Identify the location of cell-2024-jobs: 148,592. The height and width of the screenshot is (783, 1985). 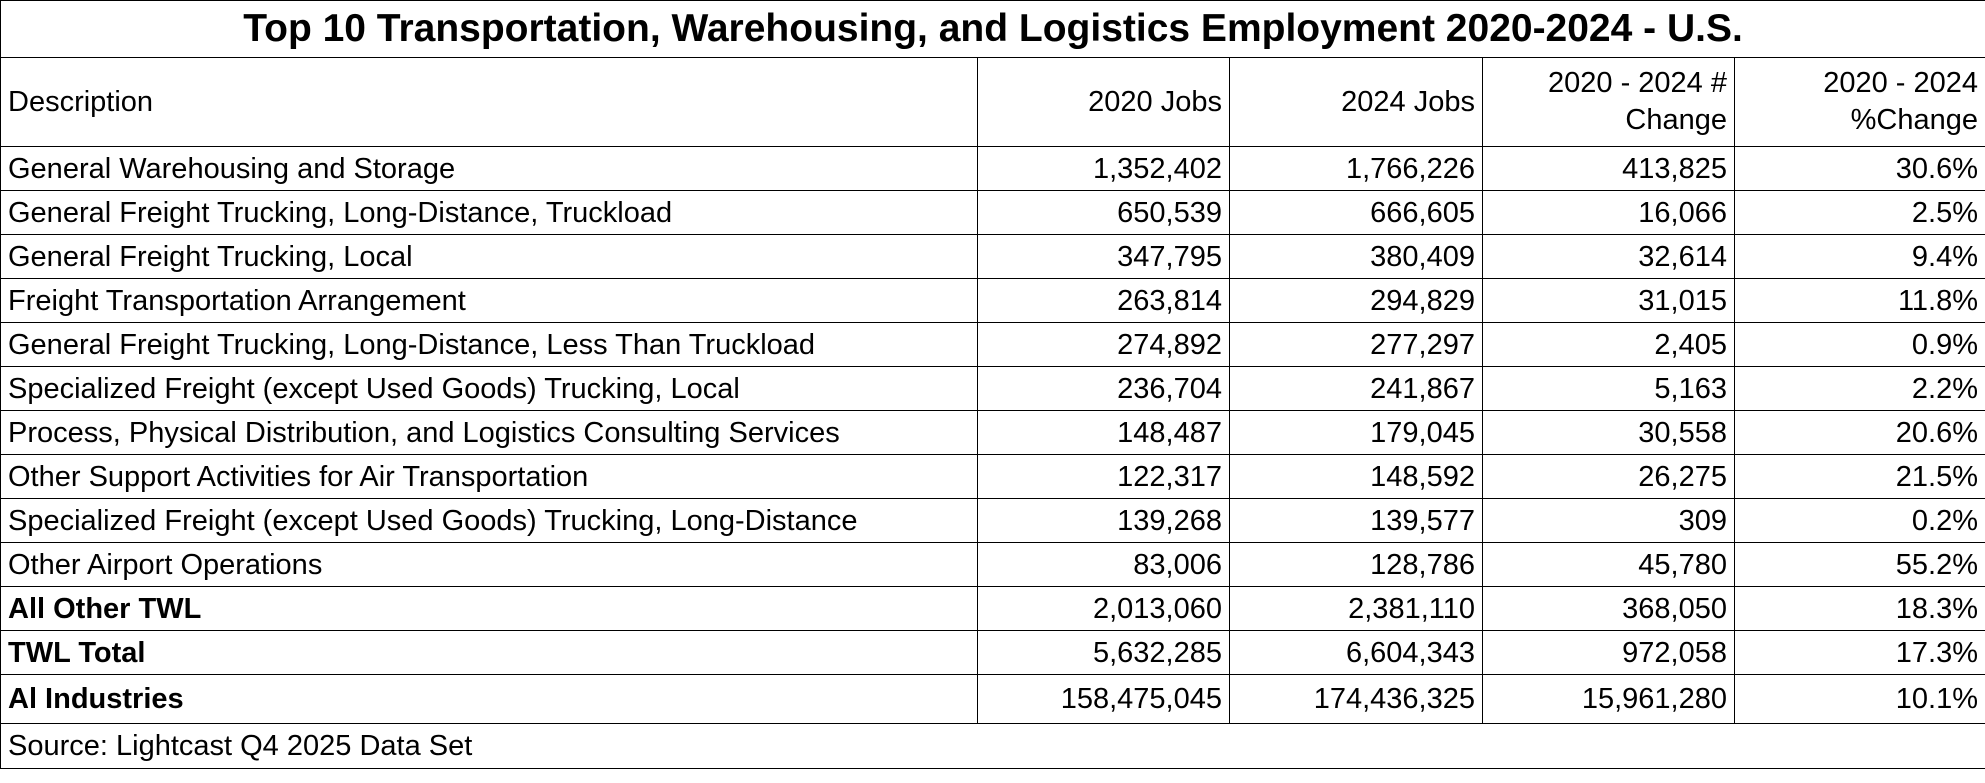
(1356, 476).